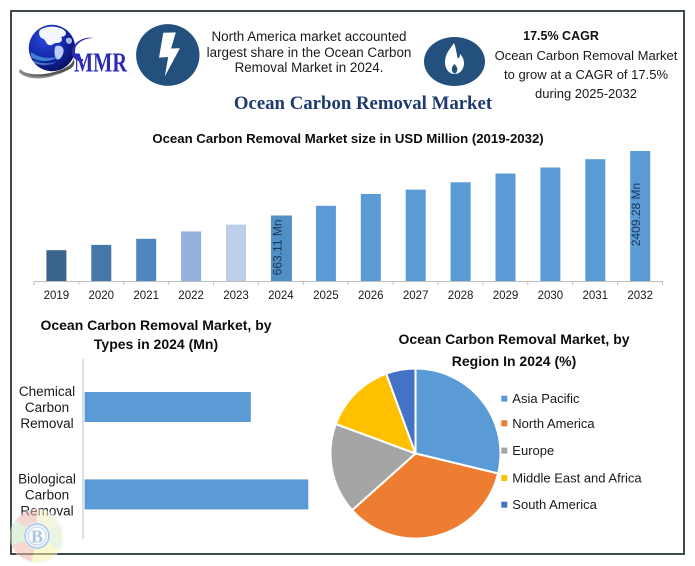 The height and width of the screenshot is (566, 695). Describe the element at coordinates (281, 296) in the screenshot. I see `svg-text: 2024` at that location.